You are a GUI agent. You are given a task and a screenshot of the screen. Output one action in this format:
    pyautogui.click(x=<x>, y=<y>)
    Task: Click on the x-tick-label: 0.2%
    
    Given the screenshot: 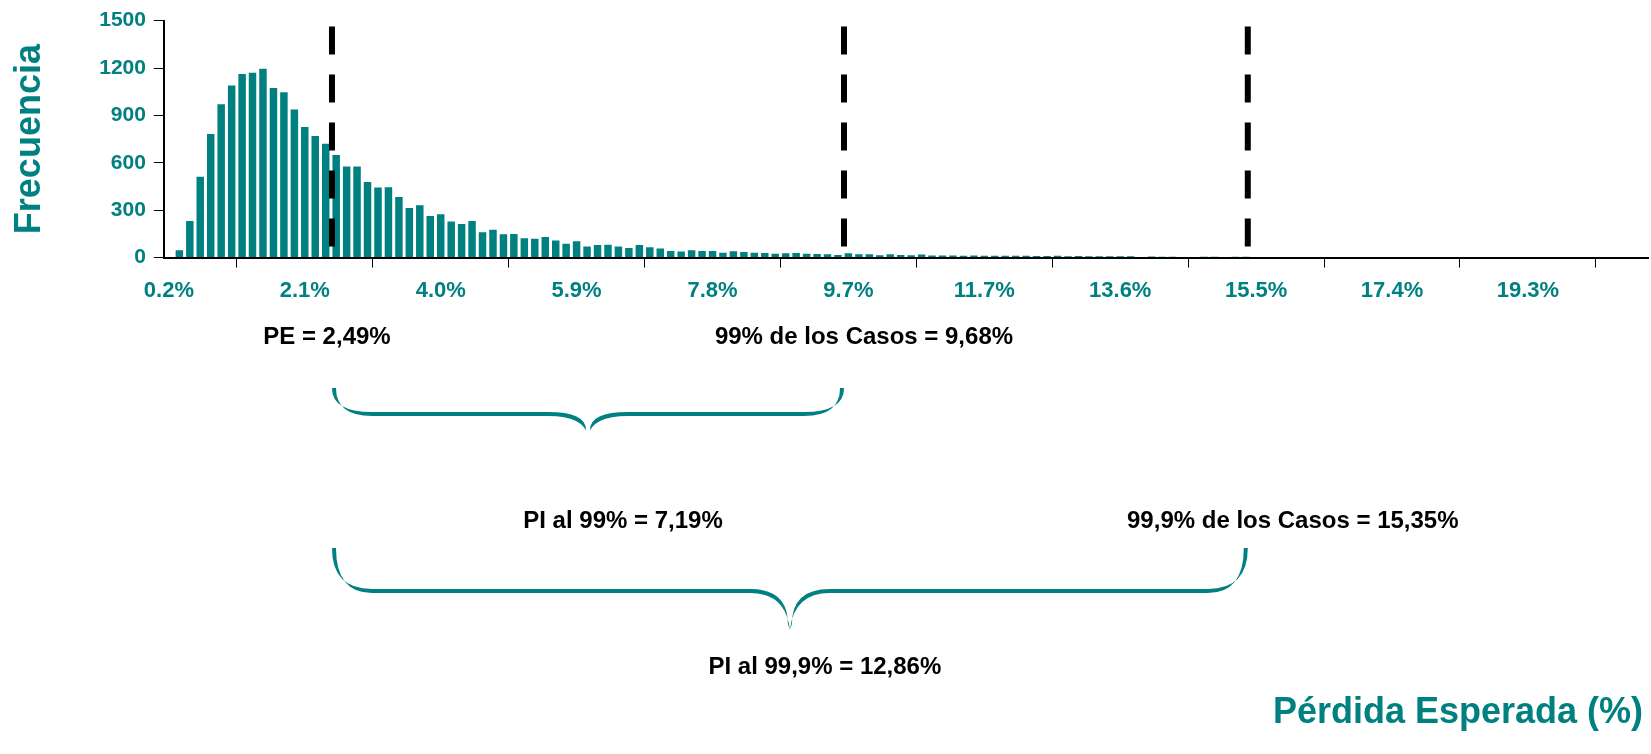 What is the action you would take?
    pyautogui.click(x=168, y=289)
    